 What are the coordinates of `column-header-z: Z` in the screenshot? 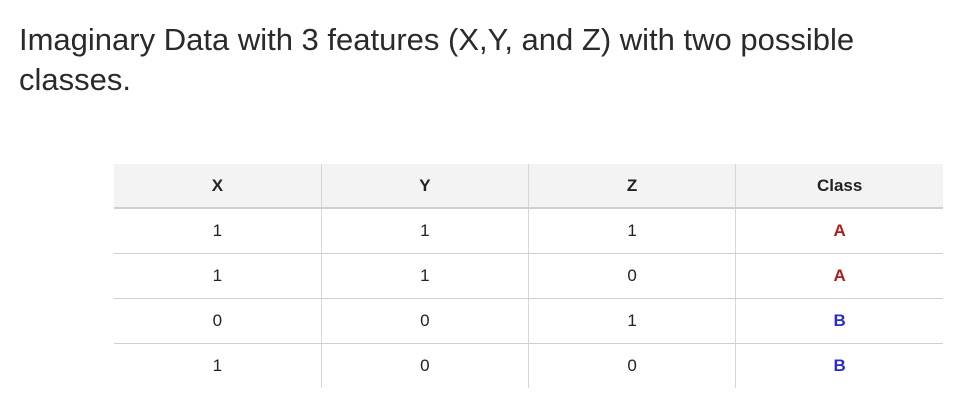 It's located at (631, 186).